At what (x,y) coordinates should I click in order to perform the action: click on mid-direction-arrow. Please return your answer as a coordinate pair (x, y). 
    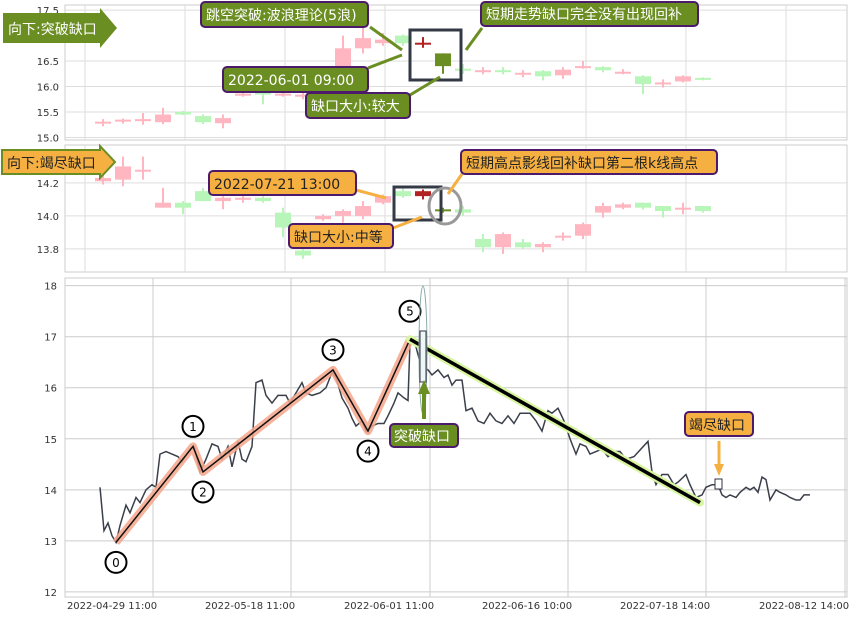
    Looking at the image, I should click on (59, 162).